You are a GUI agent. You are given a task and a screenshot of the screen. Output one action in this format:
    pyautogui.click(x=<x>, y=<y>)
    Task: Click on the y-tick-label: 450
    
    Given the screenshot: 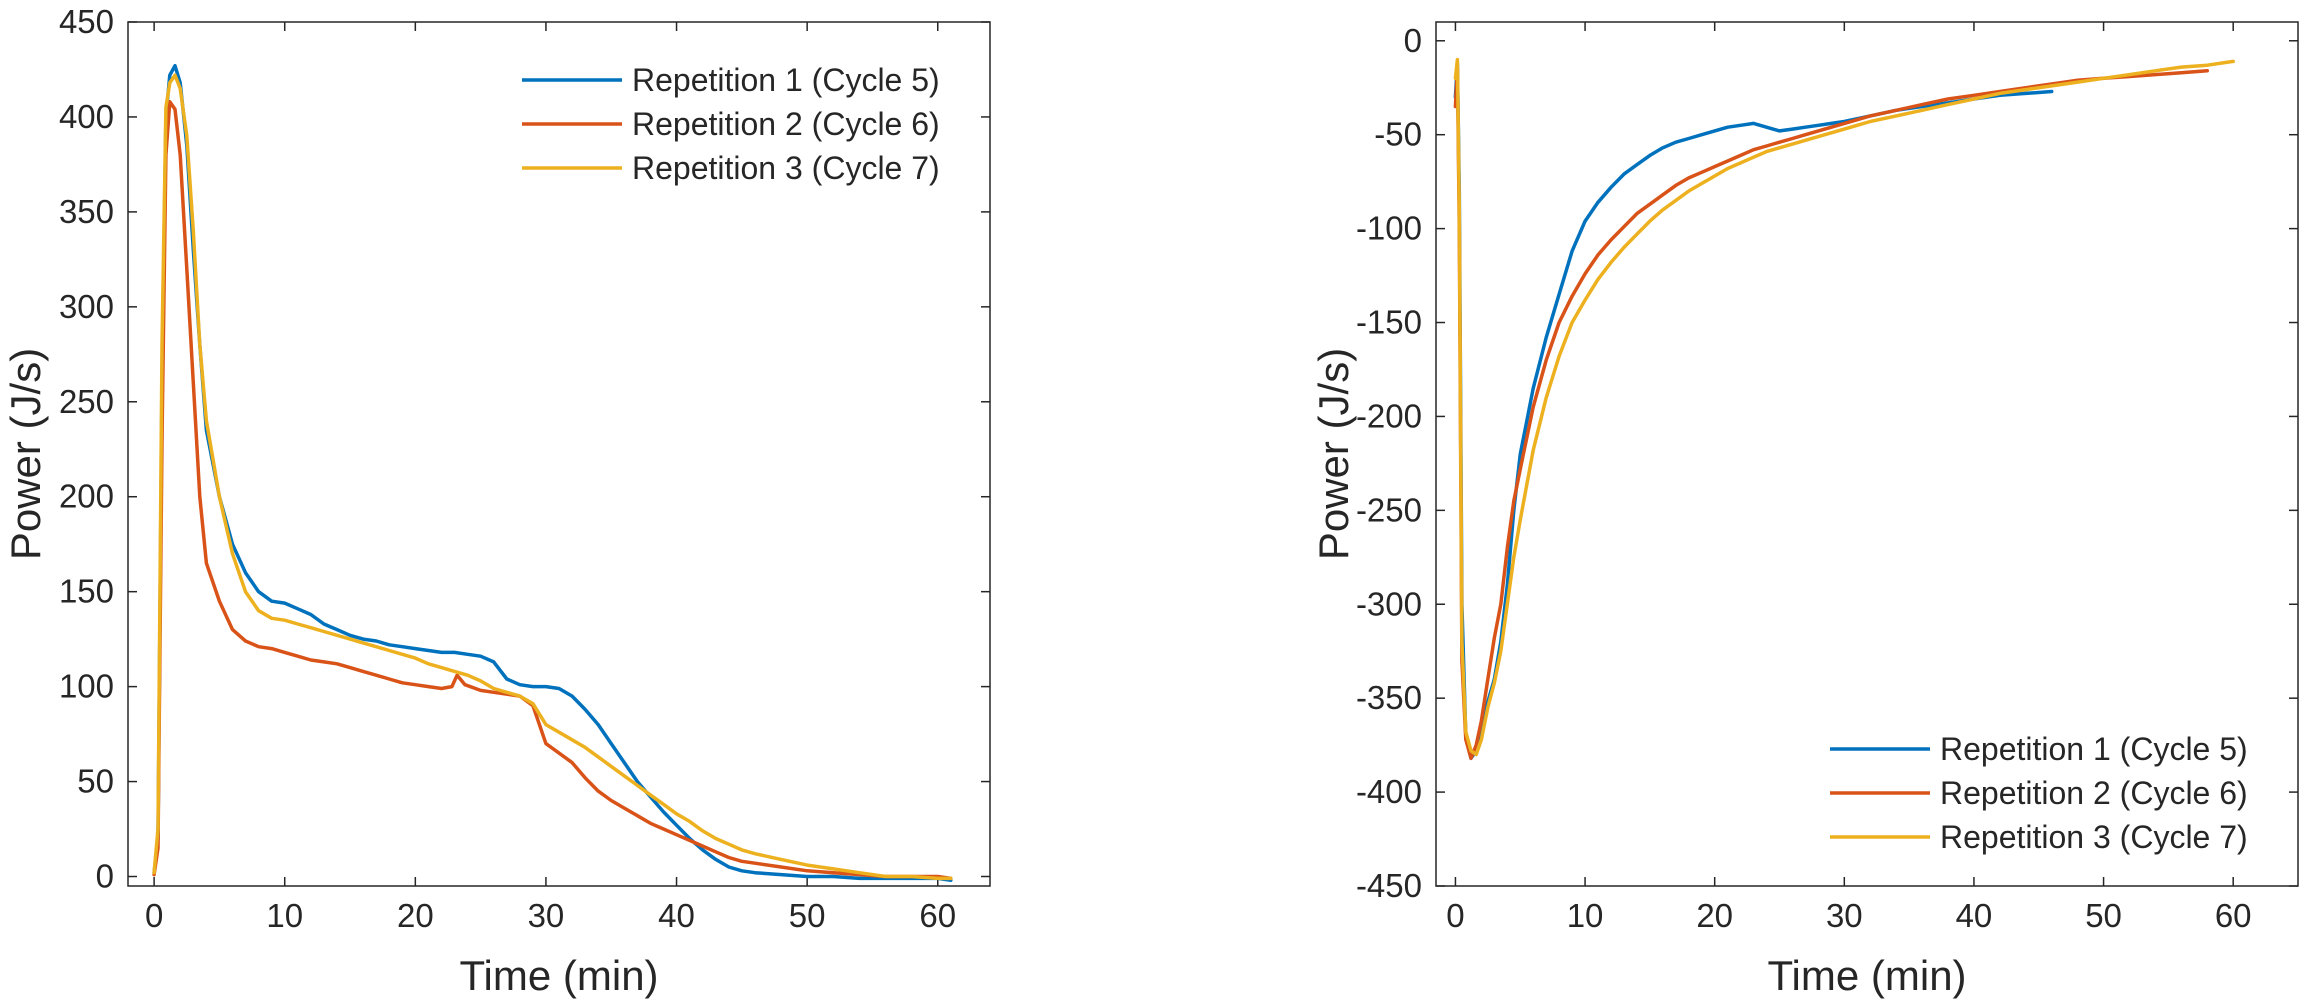 What is the action you would take?
    pyautogui.click(x=86, y=21)
    